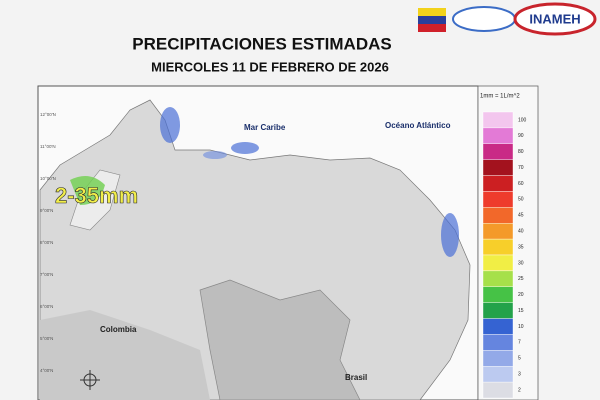  Describe the element at coordinates (521, 295) in the screenshot. I see `legend-label: 20` at that location.